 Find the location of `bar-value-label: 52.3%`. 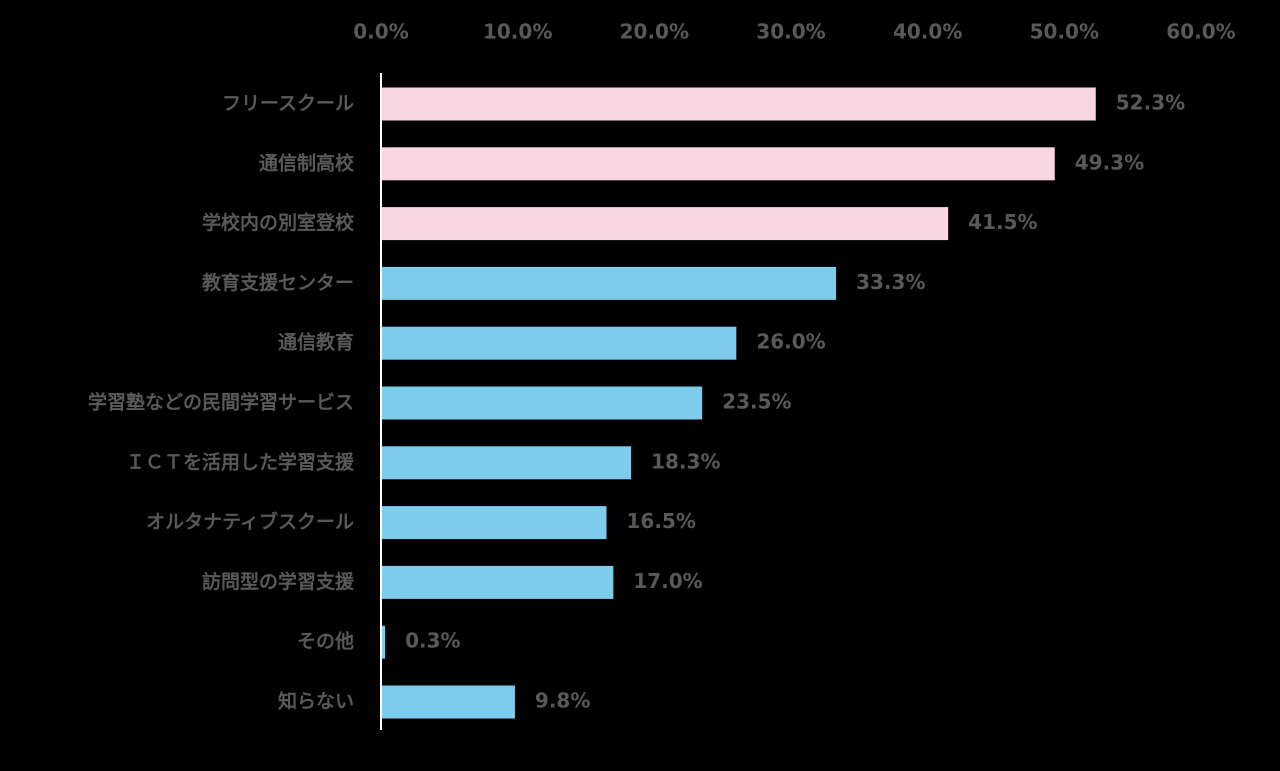

bar-value-label: 52.3% is located at coordinates (1150, 103).